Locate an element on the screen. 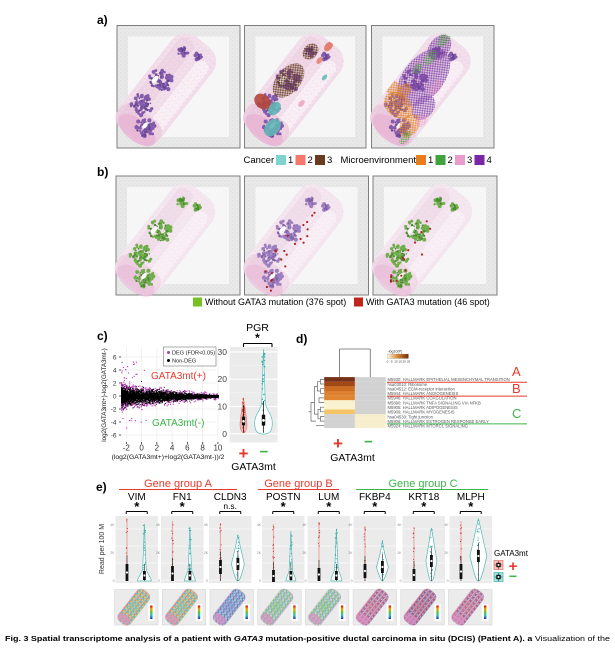 The image size is (615, 648). svg-text: d) is located at coordinates (301, 339).